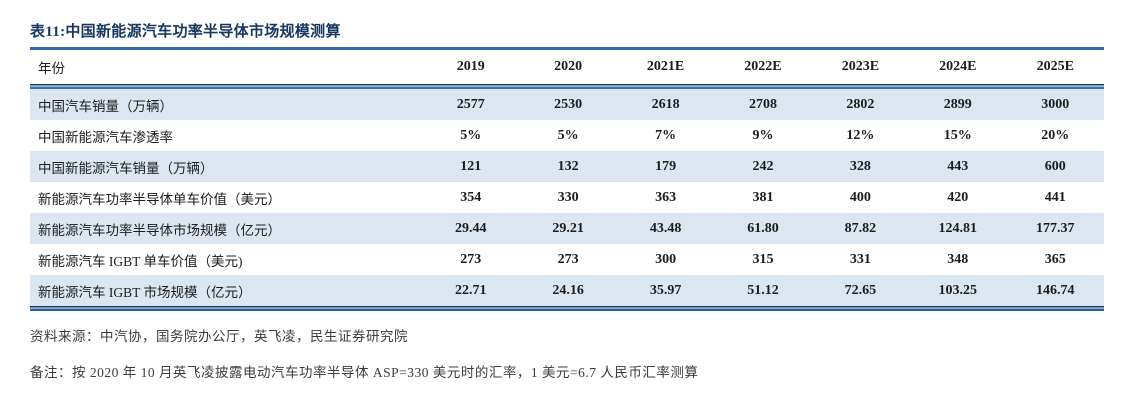 The height and width of the screenshot is (408, 1128). Describe the element at coordinates (140, 261) in the screenshot. I see `row-label-cell: 新能源汽车 IGBT 单车价值（美元)` at that location.